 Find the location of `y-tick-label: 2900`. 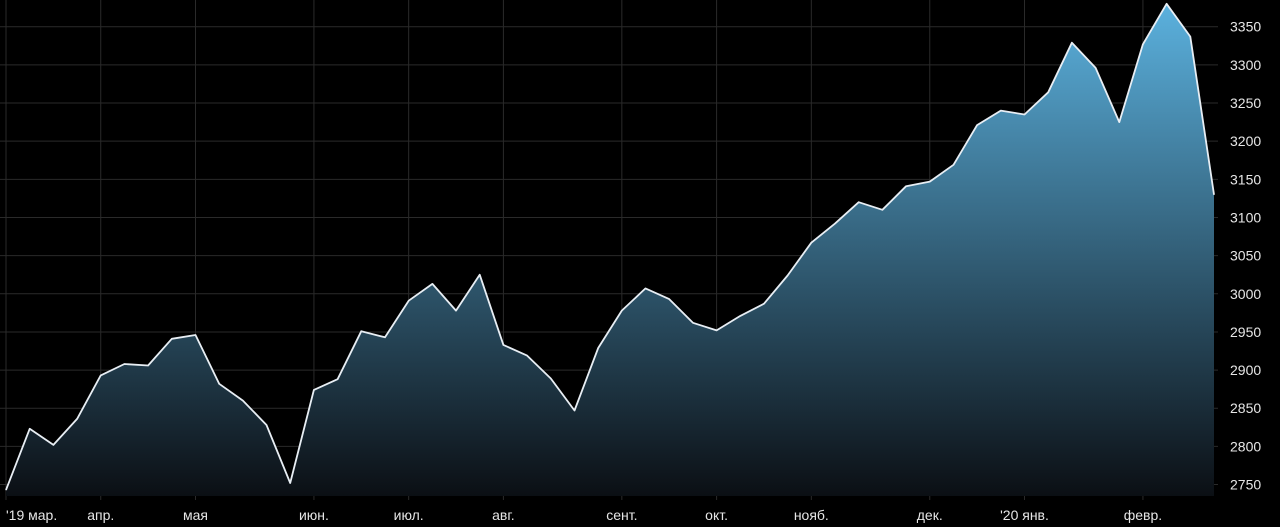

y-tick-label: 2900 is located at coordinates (1245, 370).